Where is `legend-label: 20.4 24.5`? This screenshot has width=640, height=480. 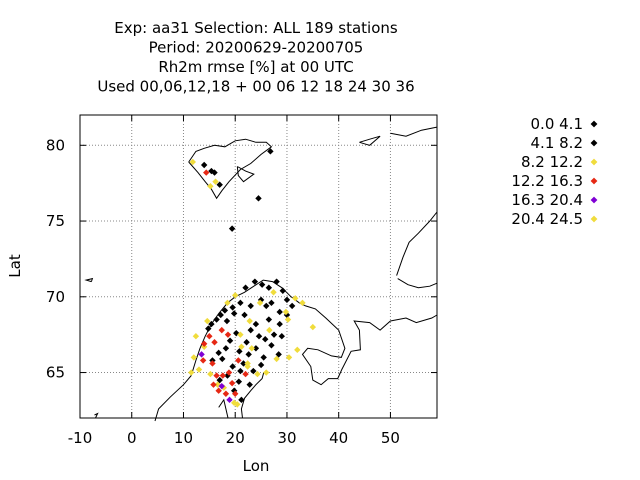
legend-label: 20.4 24.5 is located at coordinates (547, 219).